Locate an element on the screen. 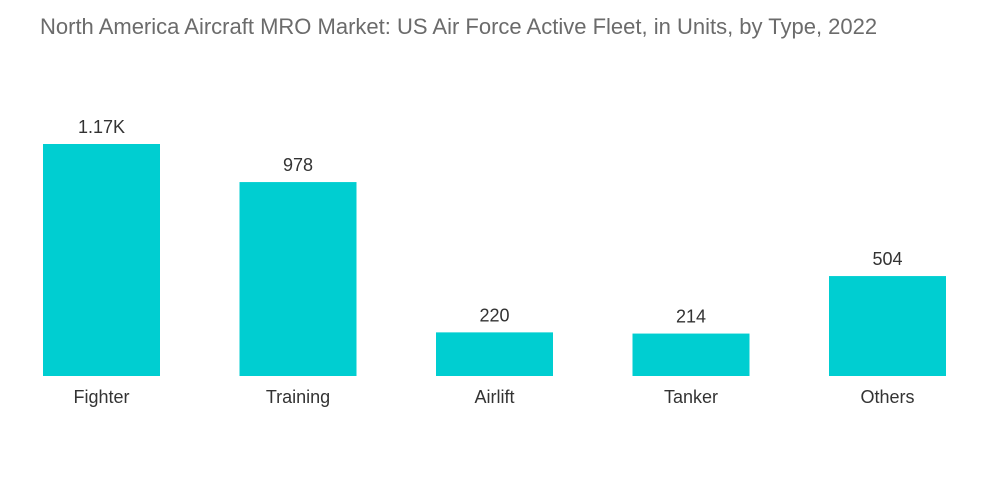  bar-others is located at coordinates (887, 326).